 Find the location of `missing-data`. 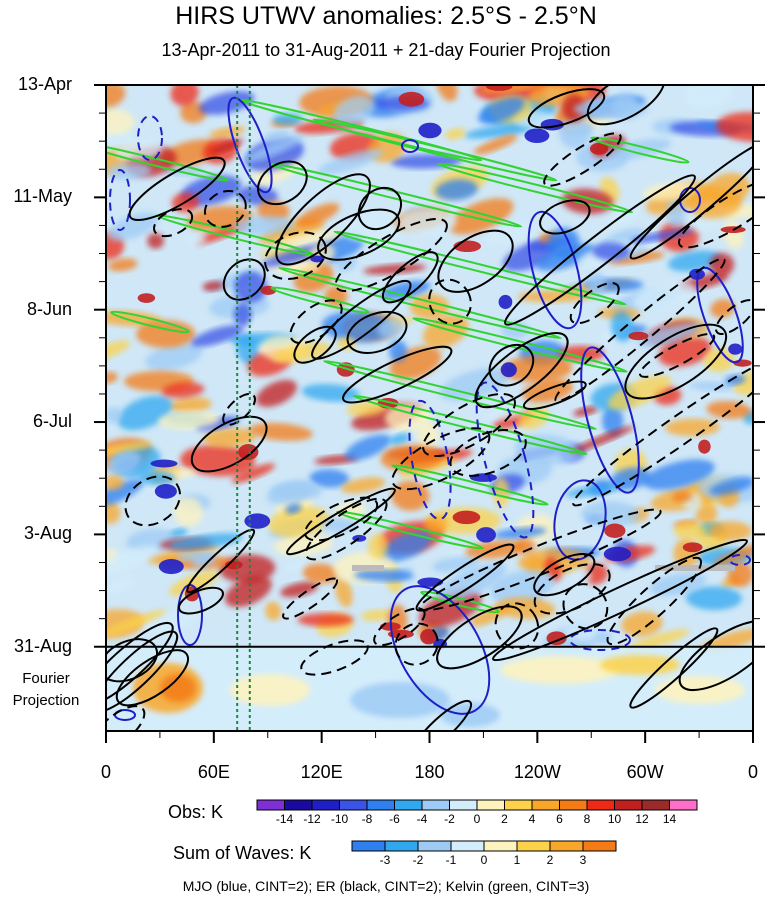

missing-data is located at coordinates (695, 568).